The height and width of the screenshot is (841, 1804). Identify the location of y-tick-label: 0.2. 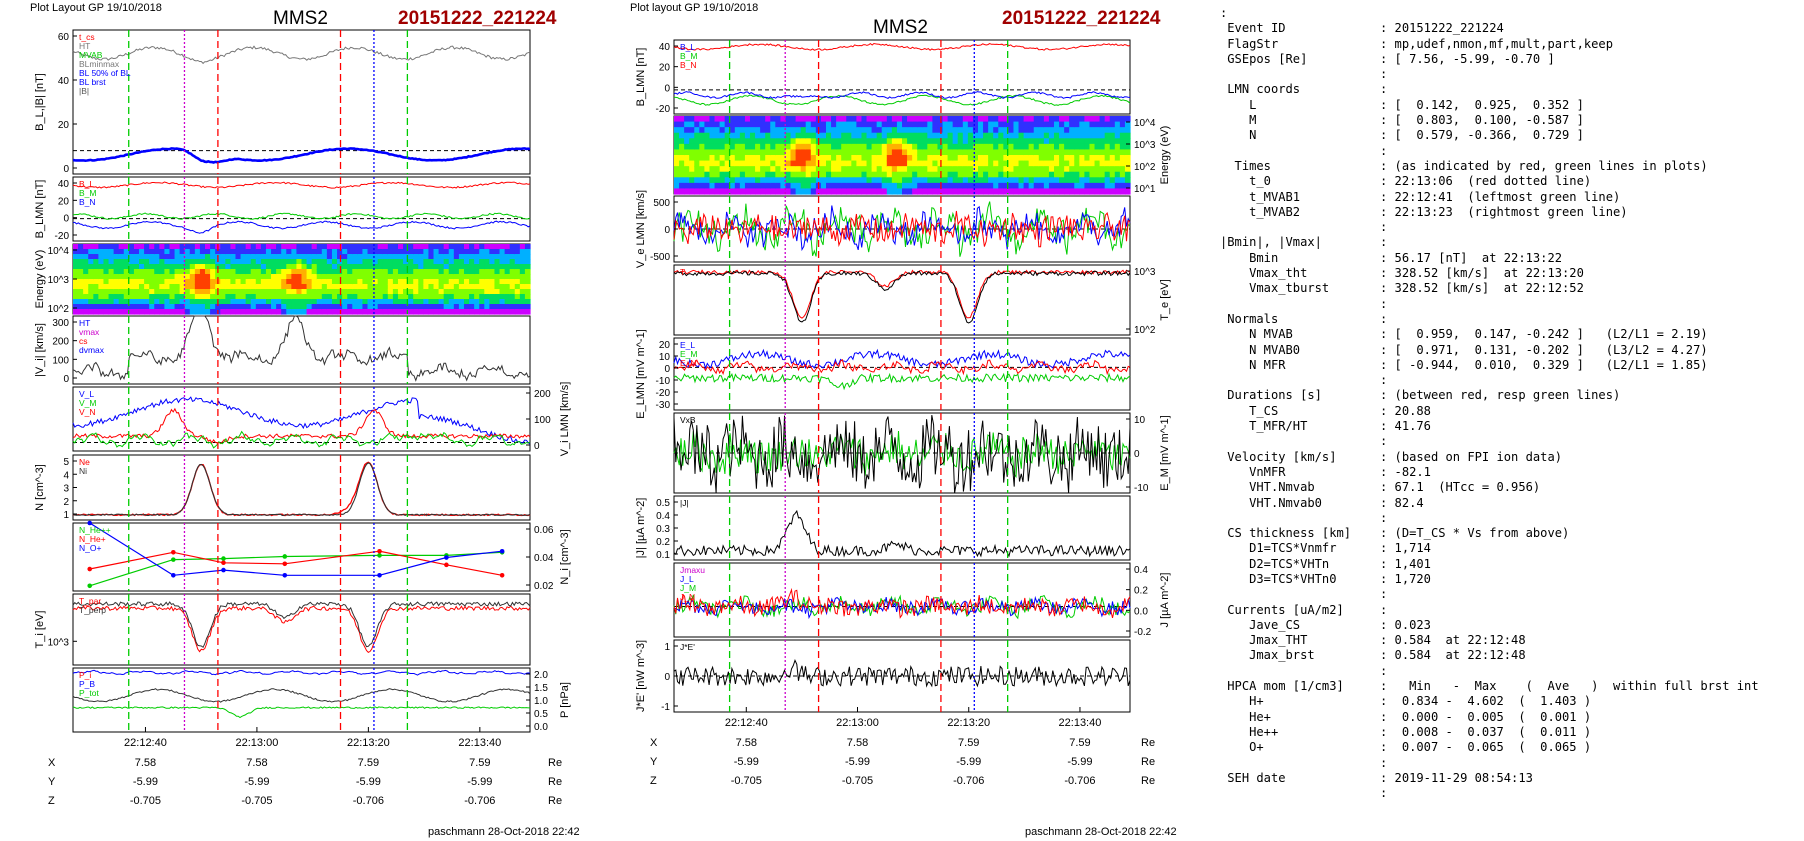
(1141, 591).